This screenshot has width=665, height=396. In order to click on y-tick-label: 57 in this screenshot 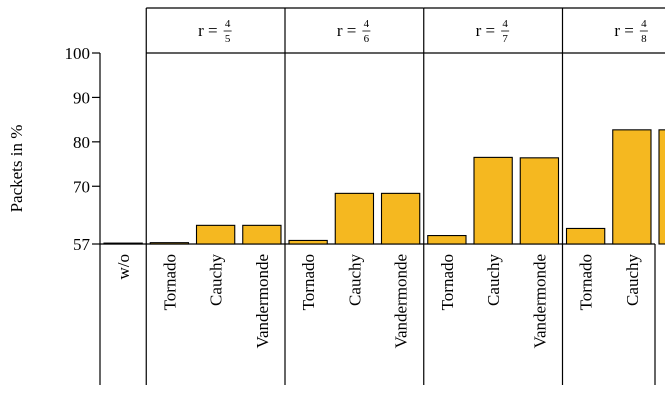, I will do `click(82, 244)`.